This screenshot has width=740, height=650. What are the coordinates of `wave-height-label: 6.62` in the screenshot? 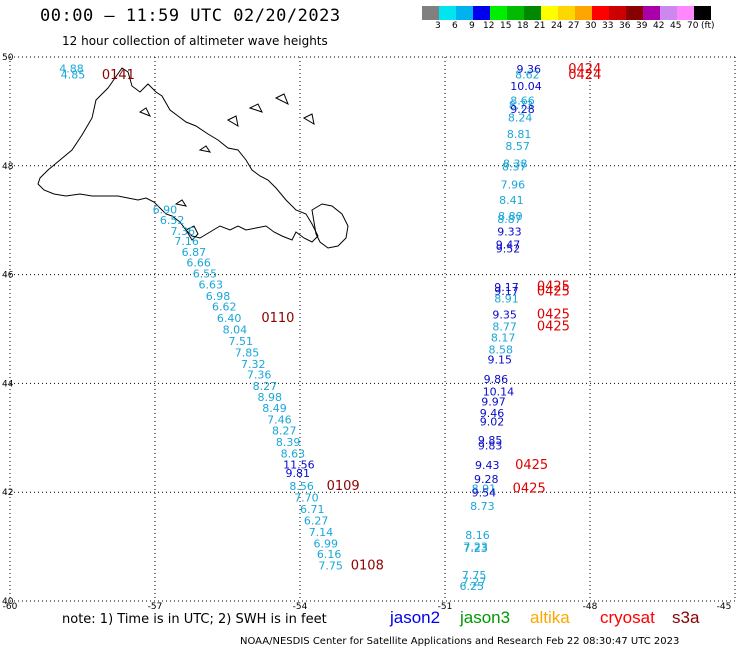 It's located at (224, 307).